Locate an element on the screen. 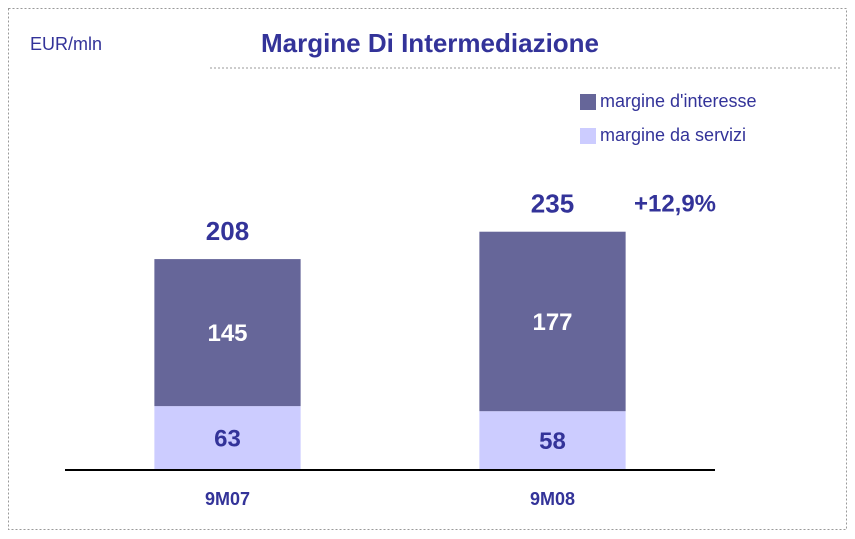  segment-label: 63 is located at coordinates (227, 438).